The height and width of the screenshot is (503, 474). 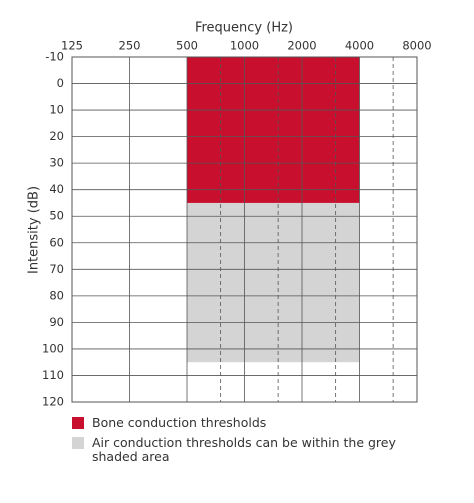 What do you see at coordinates (56, 269) in the screenshot?
I see `y-tick-label: 70` at bounding box center [56, 269].